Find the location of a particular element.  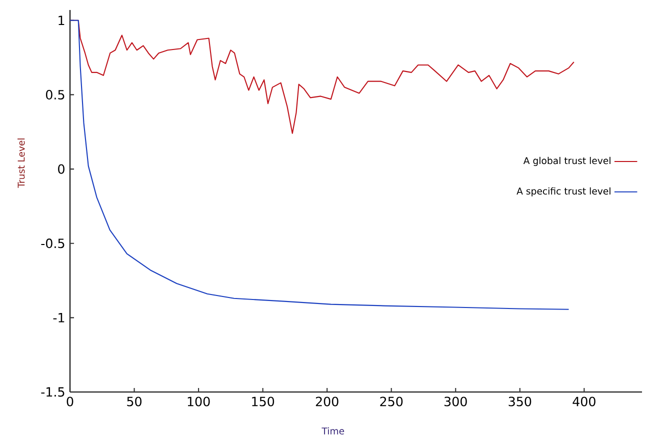

y-tick-label: -0.5 is located at coordinates (52, 243).